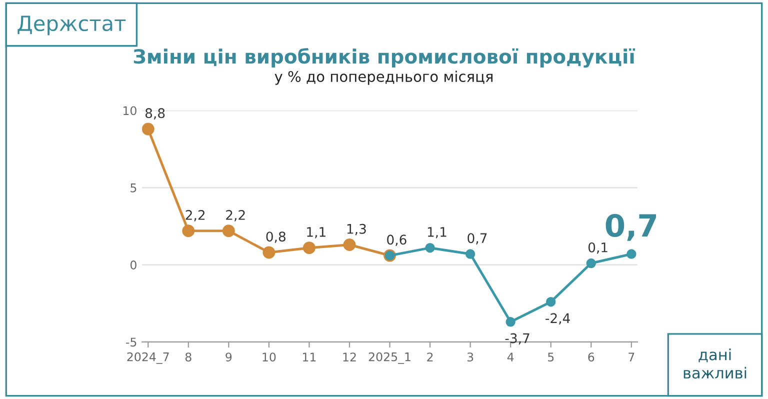 The image size is (768, 399). Describe the element at coordinates (155, 114) in the screenshot. I see `data-label: 8,8` at that location.